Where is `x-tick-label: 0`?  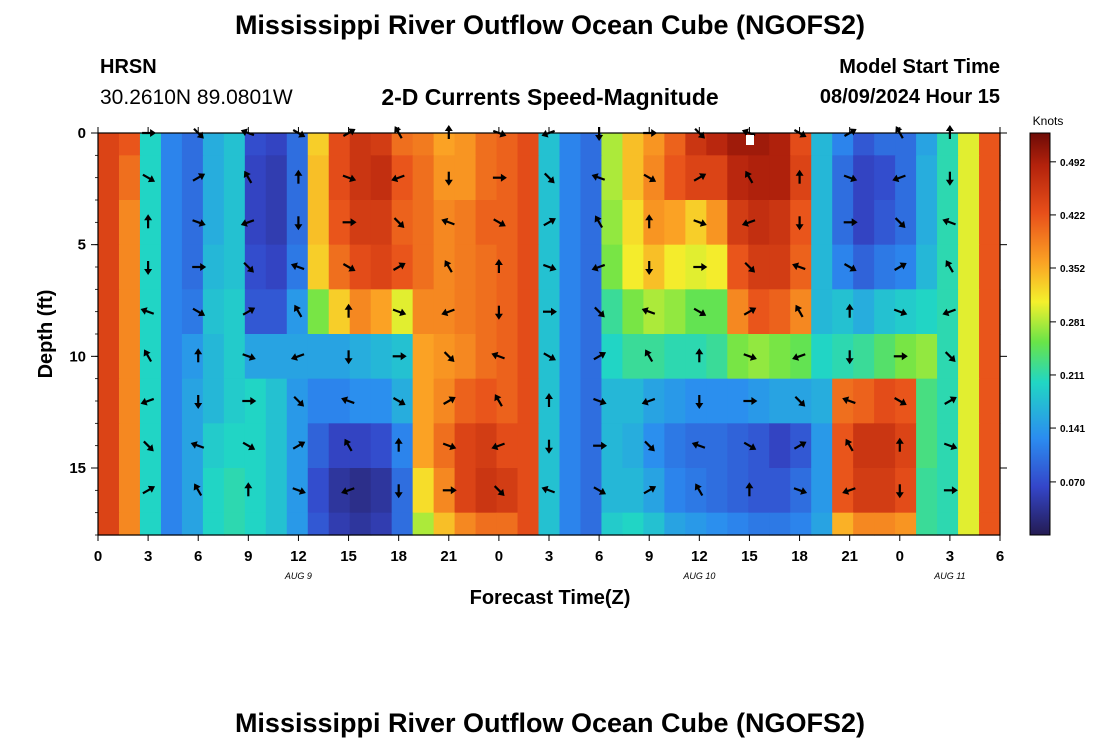
x-tick-label: 0 is located at coordinates (499, 556).